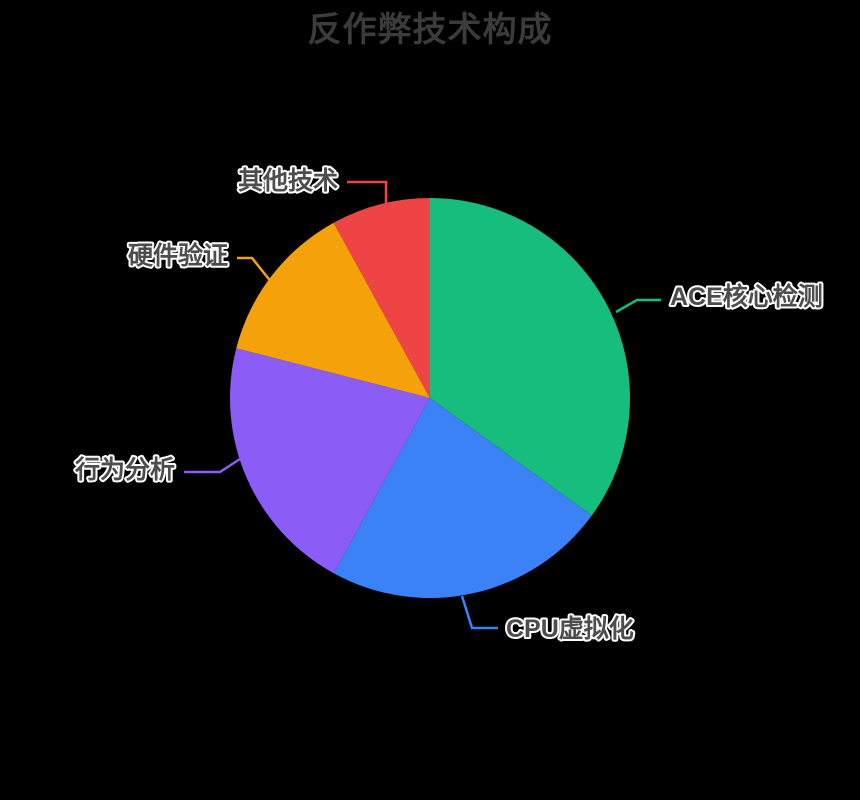  I want to click on leader-line-other-technologies, so click(367, 196).